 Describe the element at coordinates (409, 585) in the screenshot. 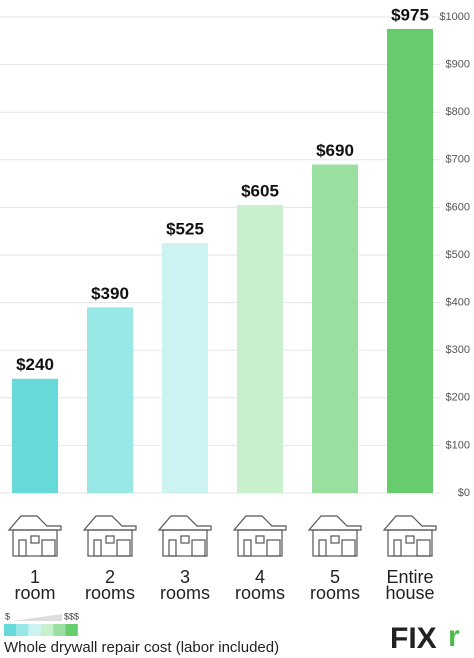

I see `x-tick-label: Entire house` at that location.